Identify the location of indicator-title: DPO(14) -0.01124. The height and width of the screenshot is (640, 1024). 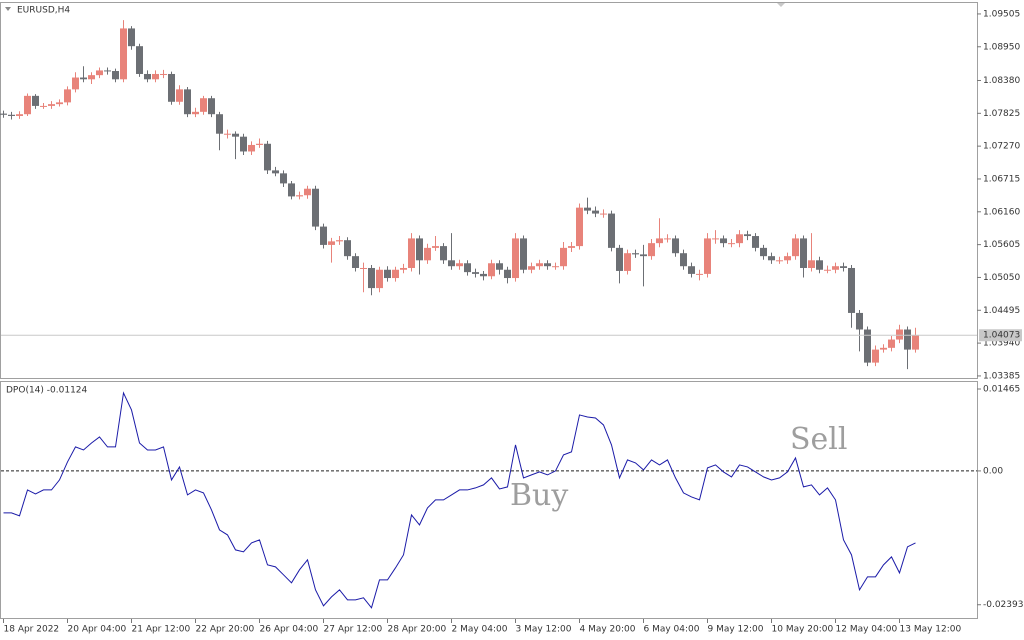
(47, 391).